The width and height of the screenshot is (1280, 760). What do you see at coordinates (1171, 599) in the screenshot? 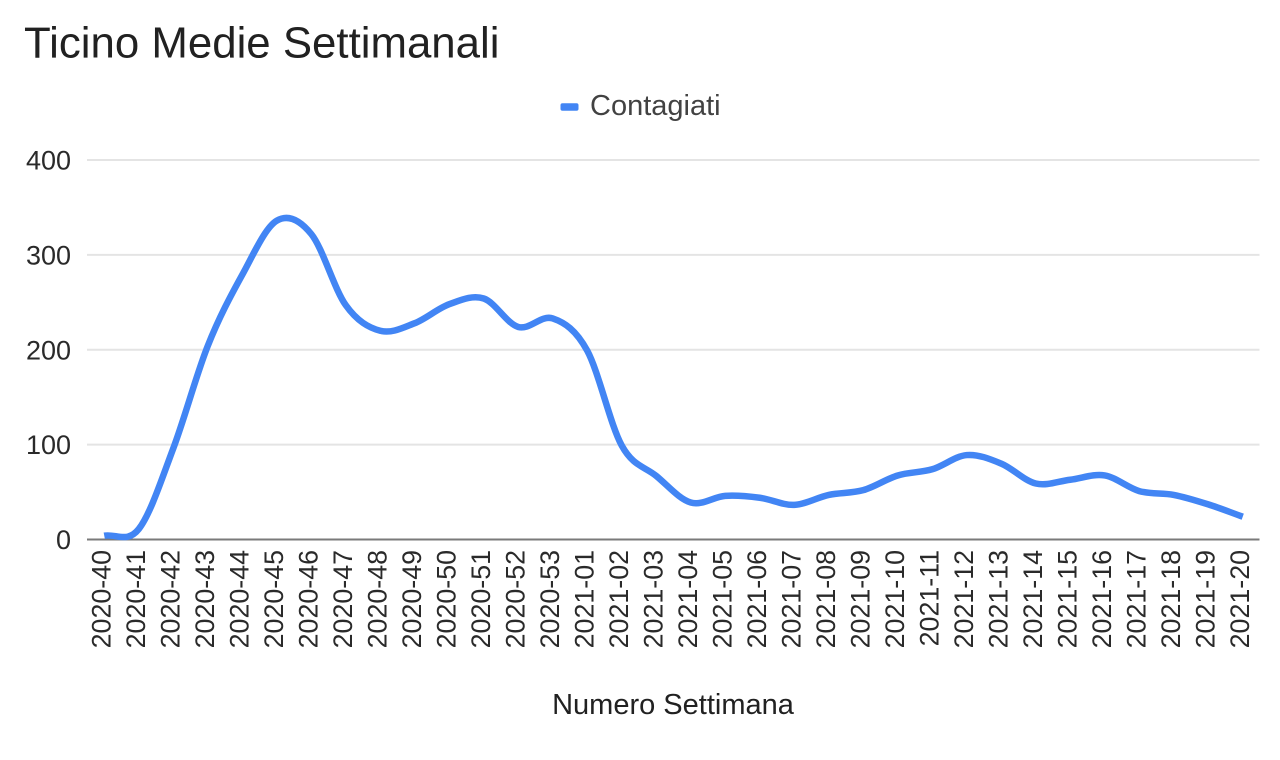
I see `svg-text: 2021-18` at bounding box center [1171, 599].